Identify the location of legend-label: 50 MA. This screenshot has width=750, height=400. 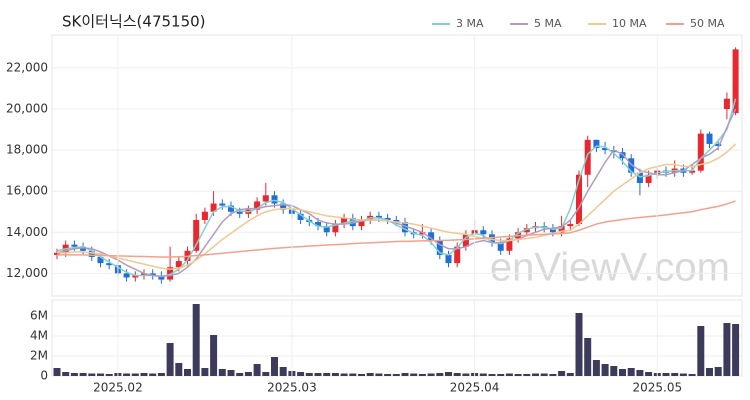
(707, 23).